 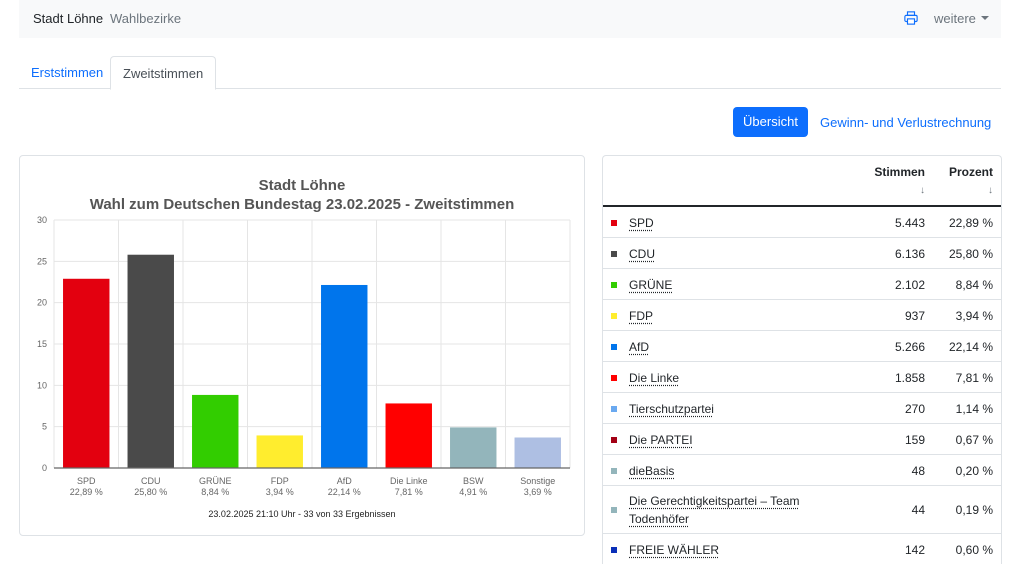 I want to click on bar-fdp, so click(x=279, y=451).